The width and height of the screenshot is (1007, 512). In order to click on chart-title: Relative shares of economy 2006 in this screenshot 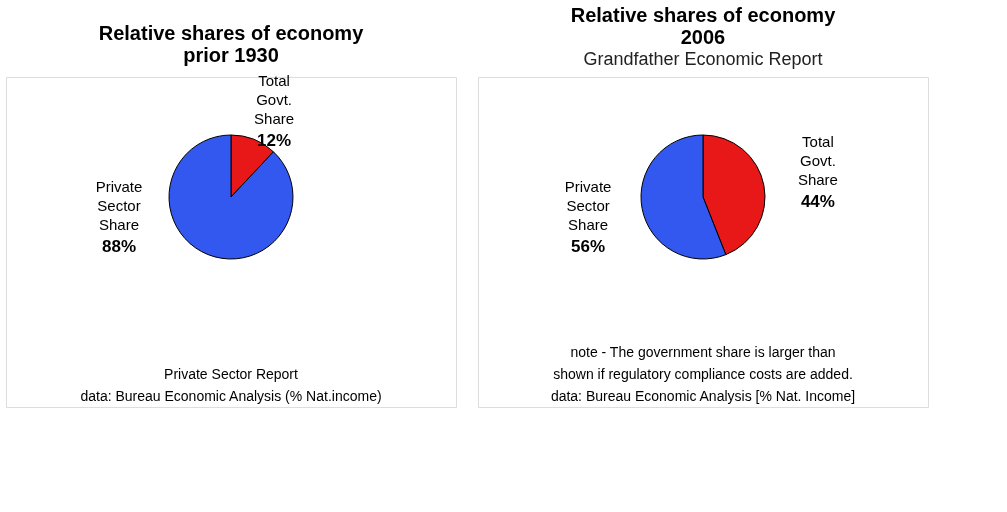, I will do `click(703, 26)`.